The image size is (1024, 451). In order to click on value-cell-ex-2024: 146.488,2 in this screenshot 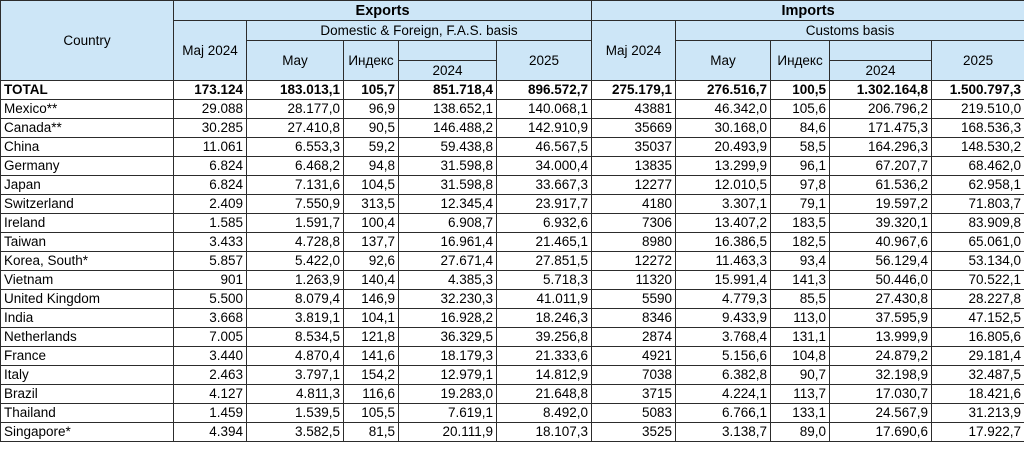, I will do `click(447, 128)`.